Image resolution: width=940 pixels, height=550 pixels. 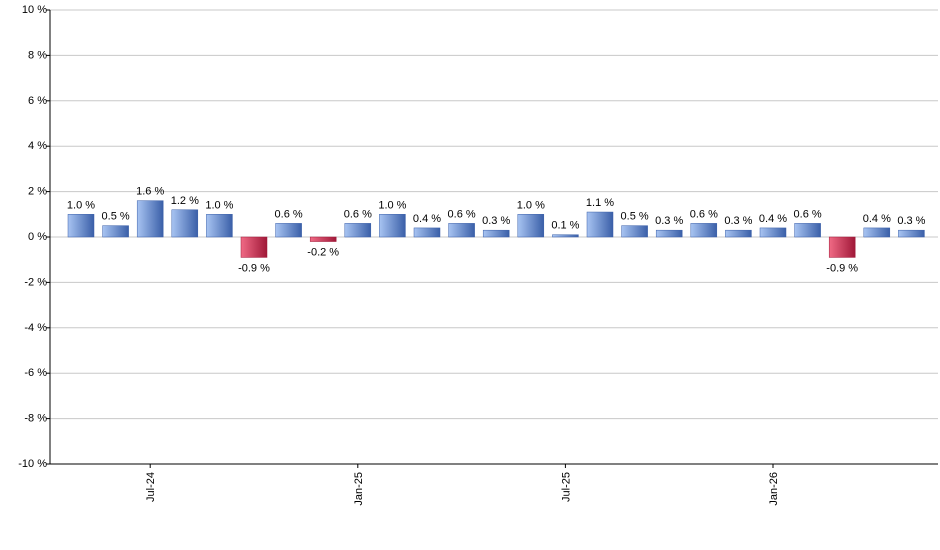 I want to click on y-tick-label: -8 %, so click(x=35, y=419).